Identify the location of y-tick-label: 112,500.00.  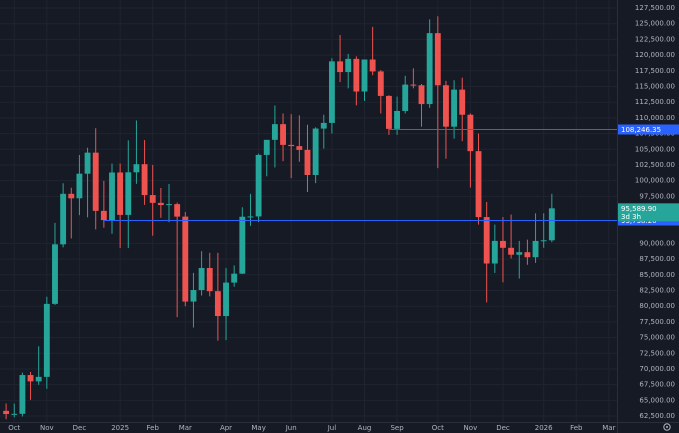
(655, 102).